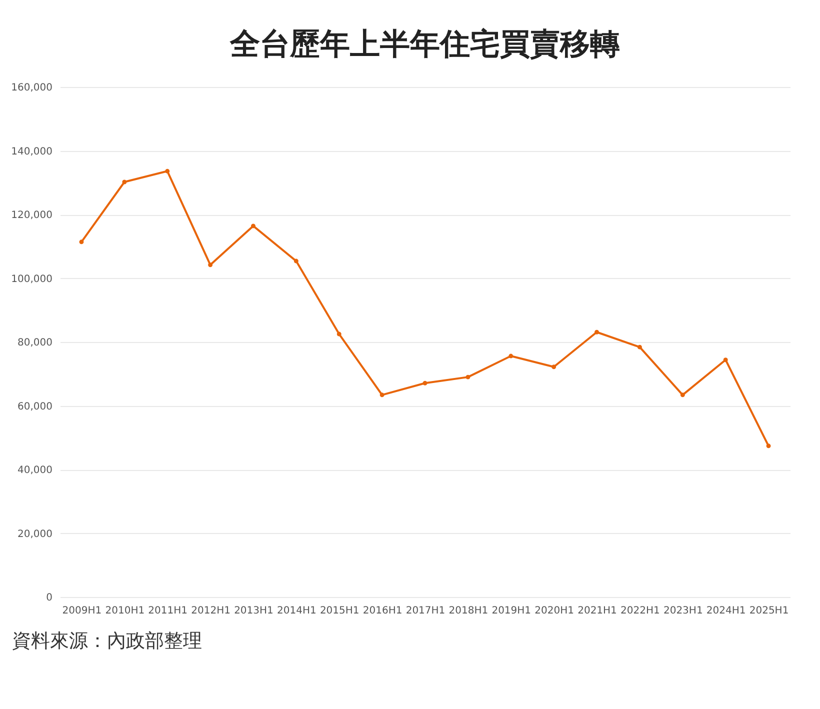 The height and width of the screenshot is (709, 820). Describe the element at coordinates (640, 611) in the screenshot. I see `x-tick-label: 2022H1` at that location.